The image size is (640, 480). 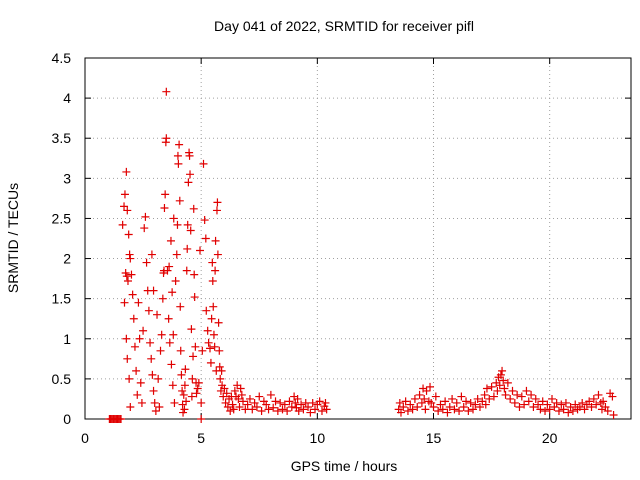 What do you see at coordinates (85, 438) in the screenshot?
I see `x-tick-label: 0` at bounding box center [85, 438].